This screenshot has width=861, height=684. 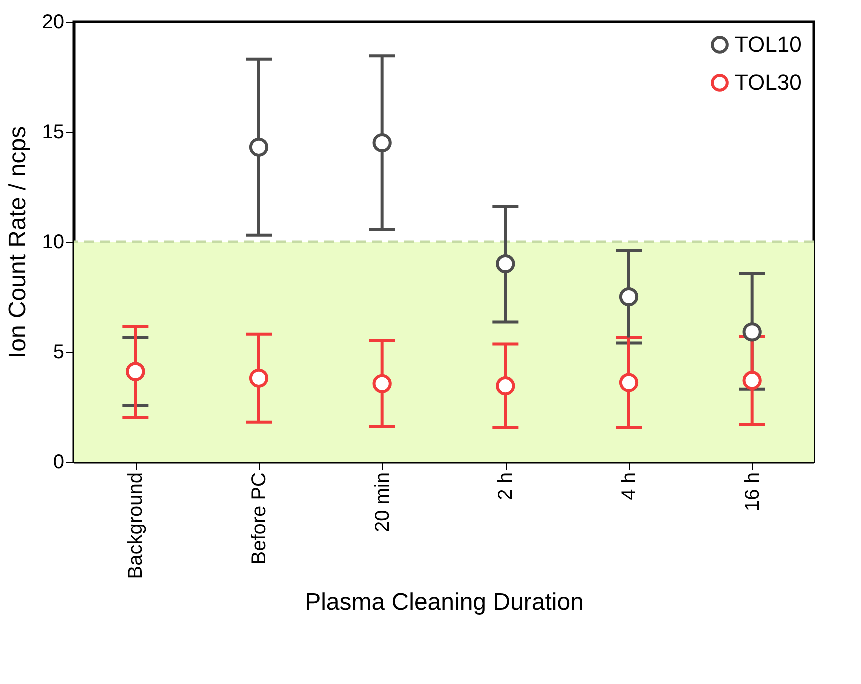 I want to click on y-tick-label: 20, so click(x=53, y=23).